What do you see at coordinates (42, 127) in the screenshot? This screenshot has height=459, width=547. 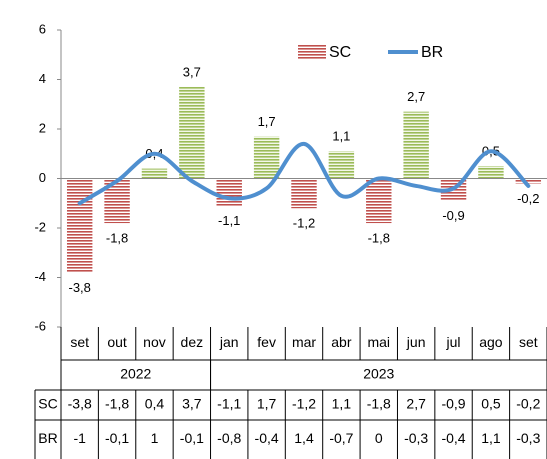 I see `y-tick-label: 2` at bounding box center [42, 127].